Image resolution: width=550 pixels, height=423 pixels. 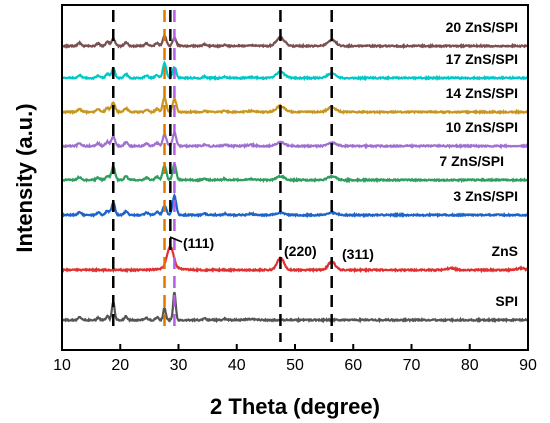 What do you see at coordinates (482, 27) in the screenshot?
I see `series-label-20-zns-spi: 20 ZnS/SPI` at bounding box center [482, 27].